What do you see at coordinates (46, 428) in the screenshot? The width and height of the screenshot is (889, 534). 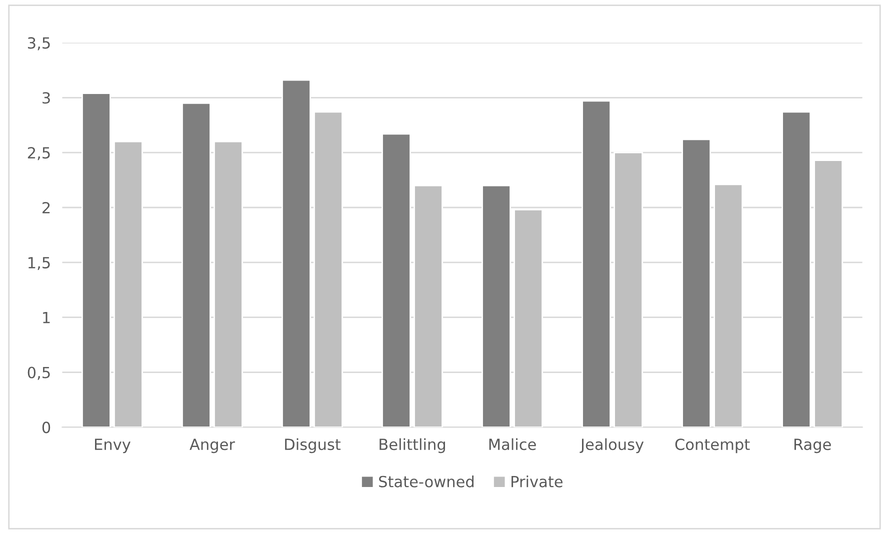 I see `y-tick-label: 0` at bounding box center [46, 428].